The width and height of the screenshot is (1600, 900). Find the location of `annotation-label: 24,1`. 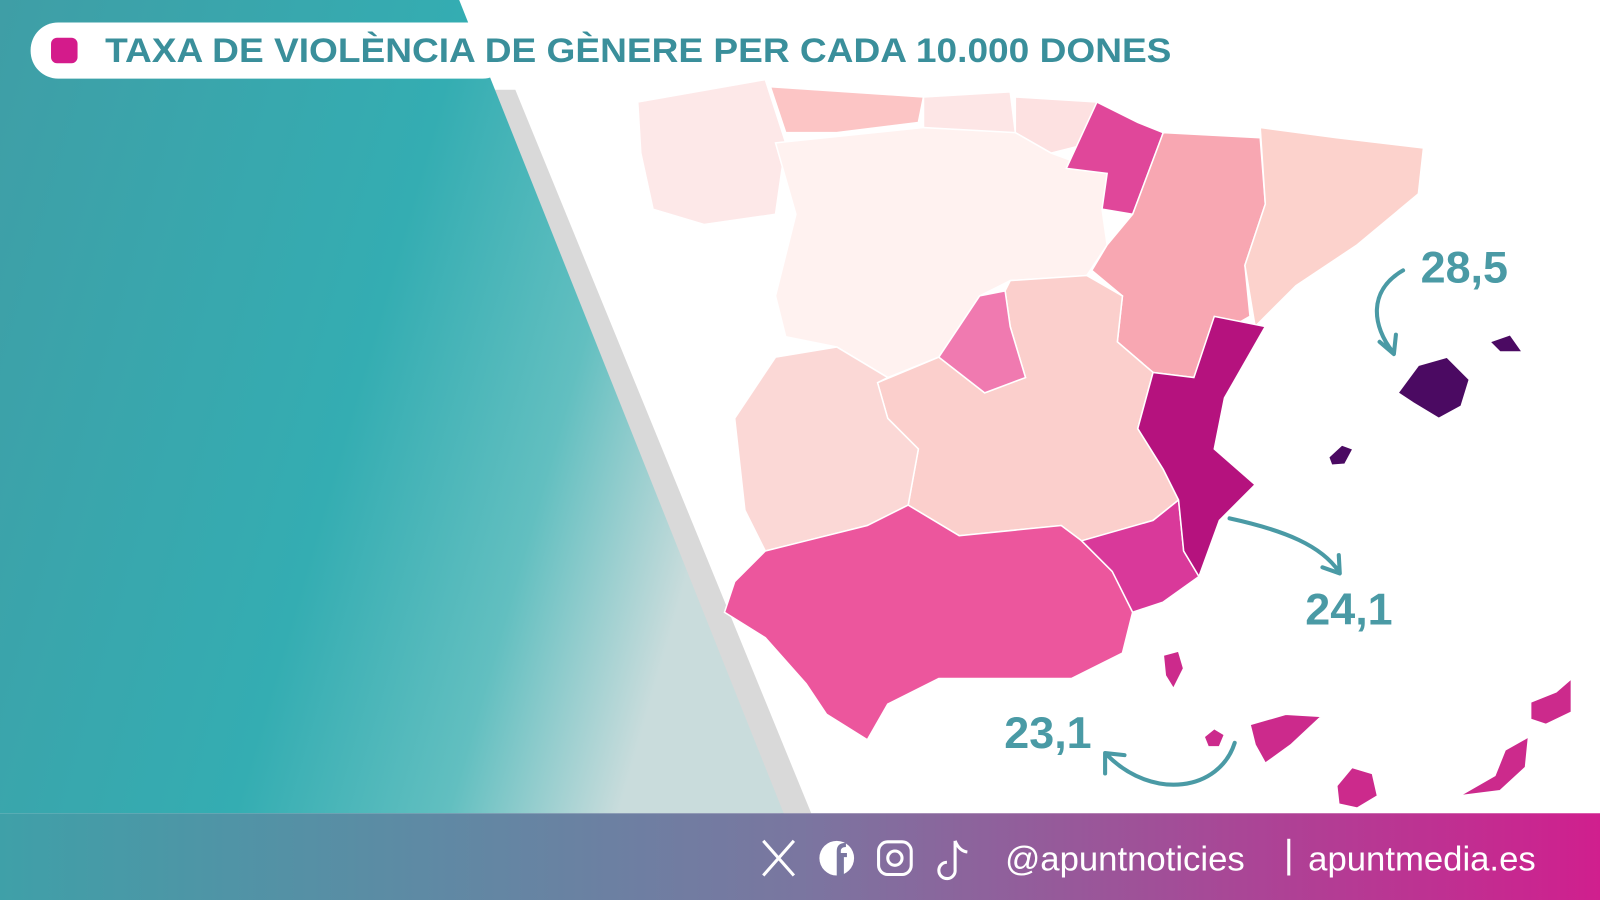

annotation-label: 24,1 is located at coordinates (1348, 608).